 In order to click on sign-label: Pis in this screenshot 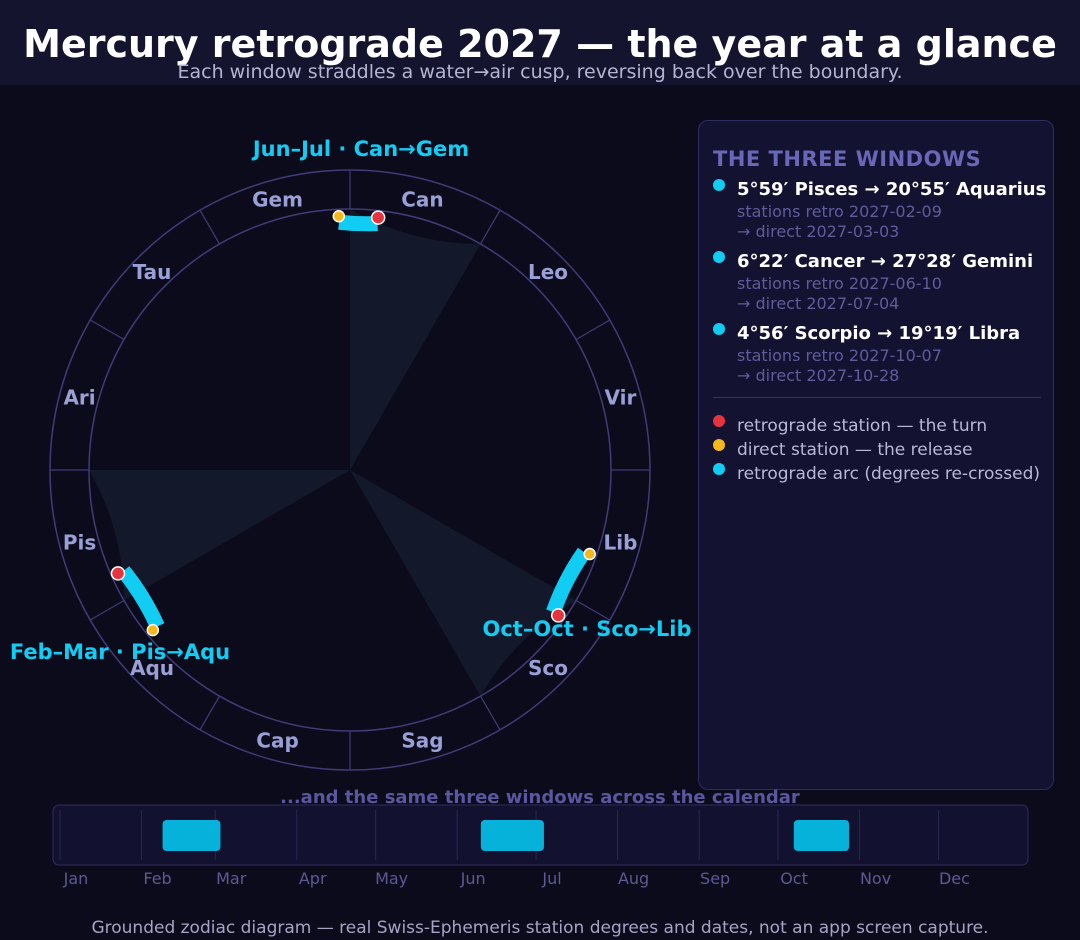, I will do `click(79, 542)`.